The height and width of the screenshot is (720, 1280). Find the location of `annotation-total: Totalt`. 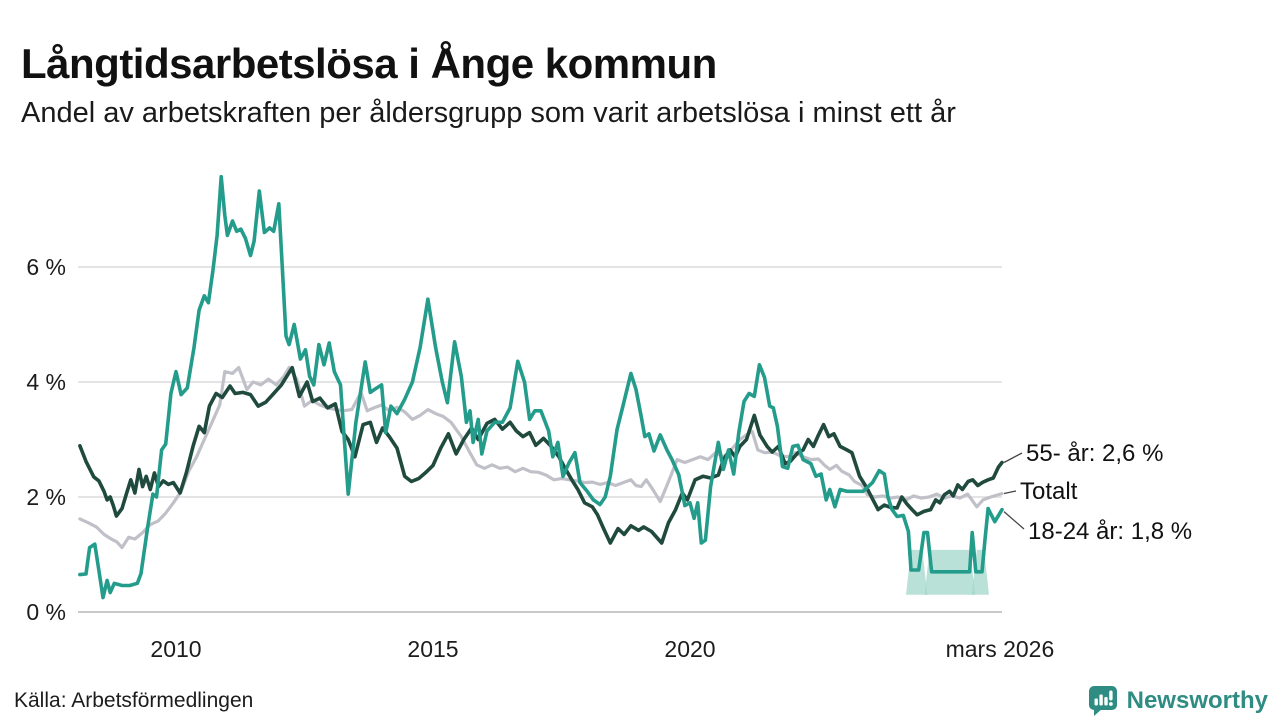

annotation-total: Totalt is located at coordinates (1049, 491).